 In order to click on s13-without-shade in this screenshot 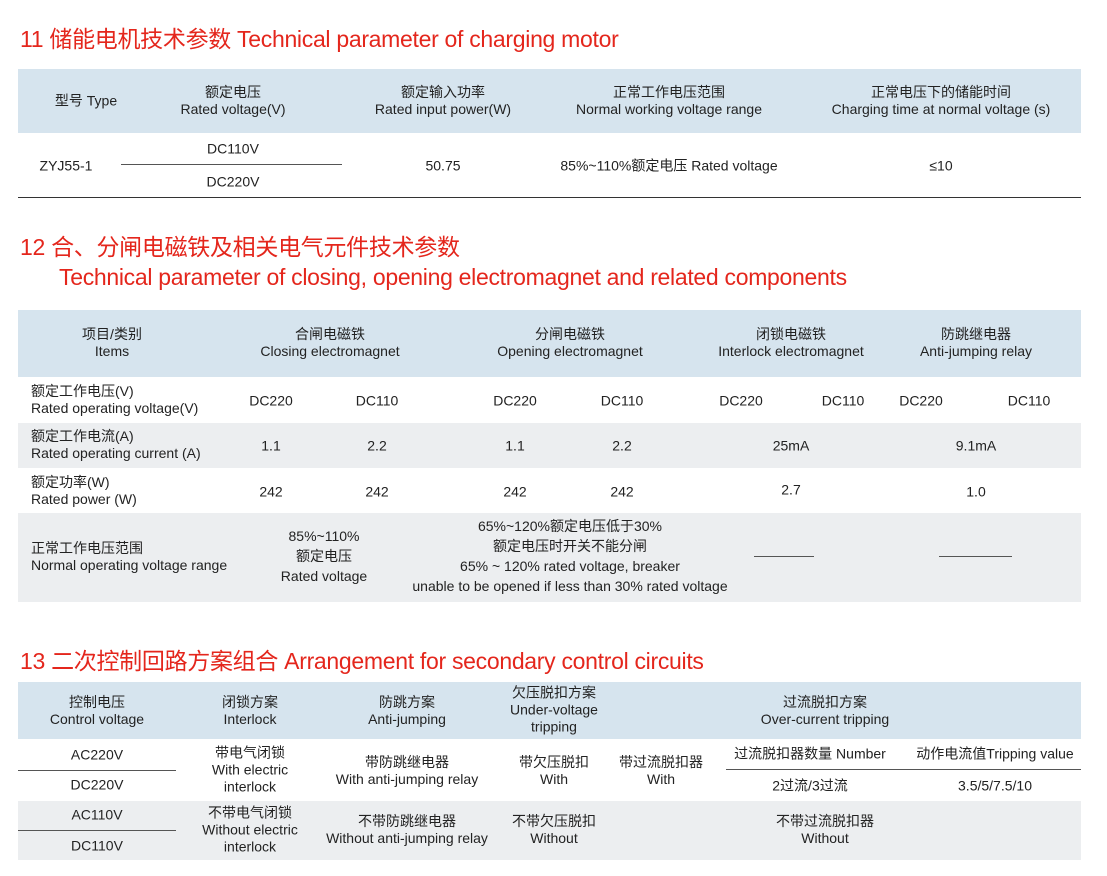, I will do `click(549, 830)`.